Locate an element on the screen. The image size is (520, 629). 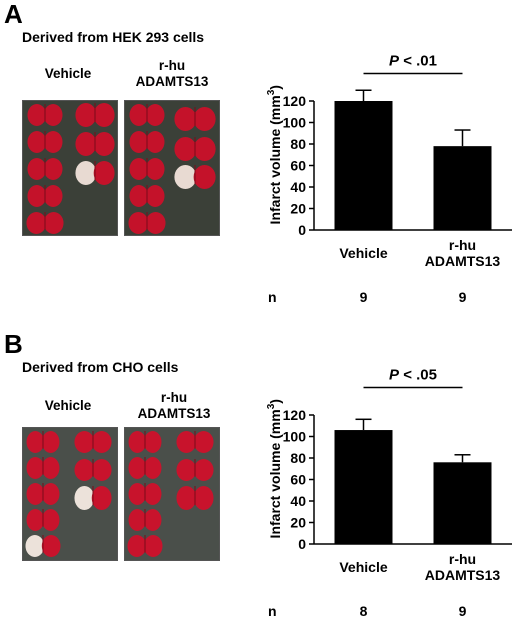
n-value: 8 is located at coordinates (364, 611).